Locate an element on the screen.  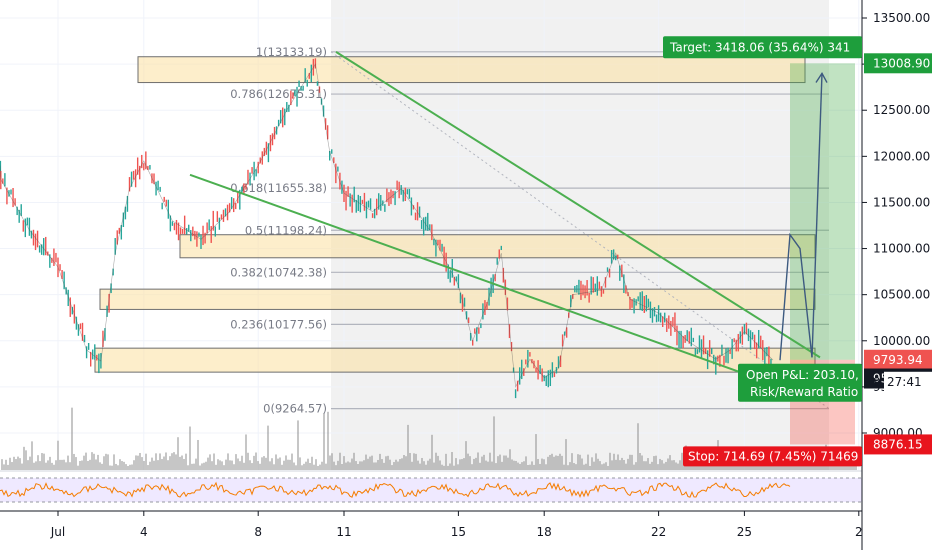
fib-level-label: 0.786(12675.31) is located at coordinates (278, 94).